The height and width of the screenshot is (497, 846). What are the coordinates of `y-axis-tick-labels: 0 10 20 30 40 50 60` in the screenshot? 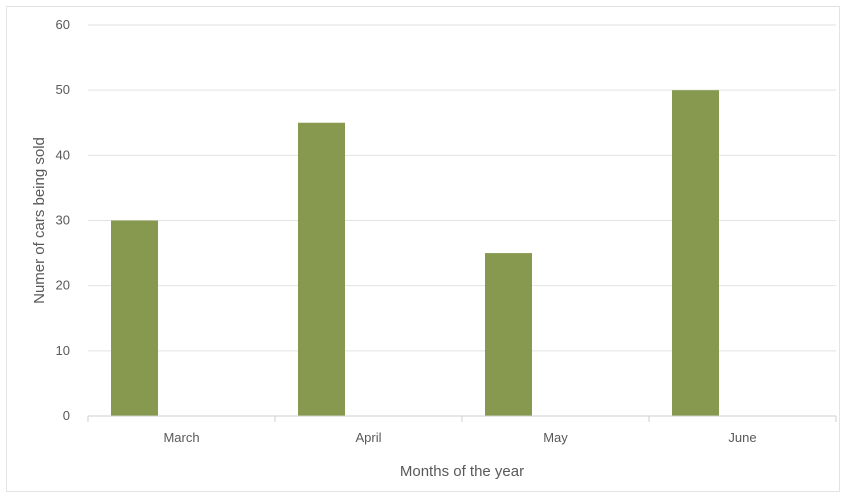 It's located at (63, 220).